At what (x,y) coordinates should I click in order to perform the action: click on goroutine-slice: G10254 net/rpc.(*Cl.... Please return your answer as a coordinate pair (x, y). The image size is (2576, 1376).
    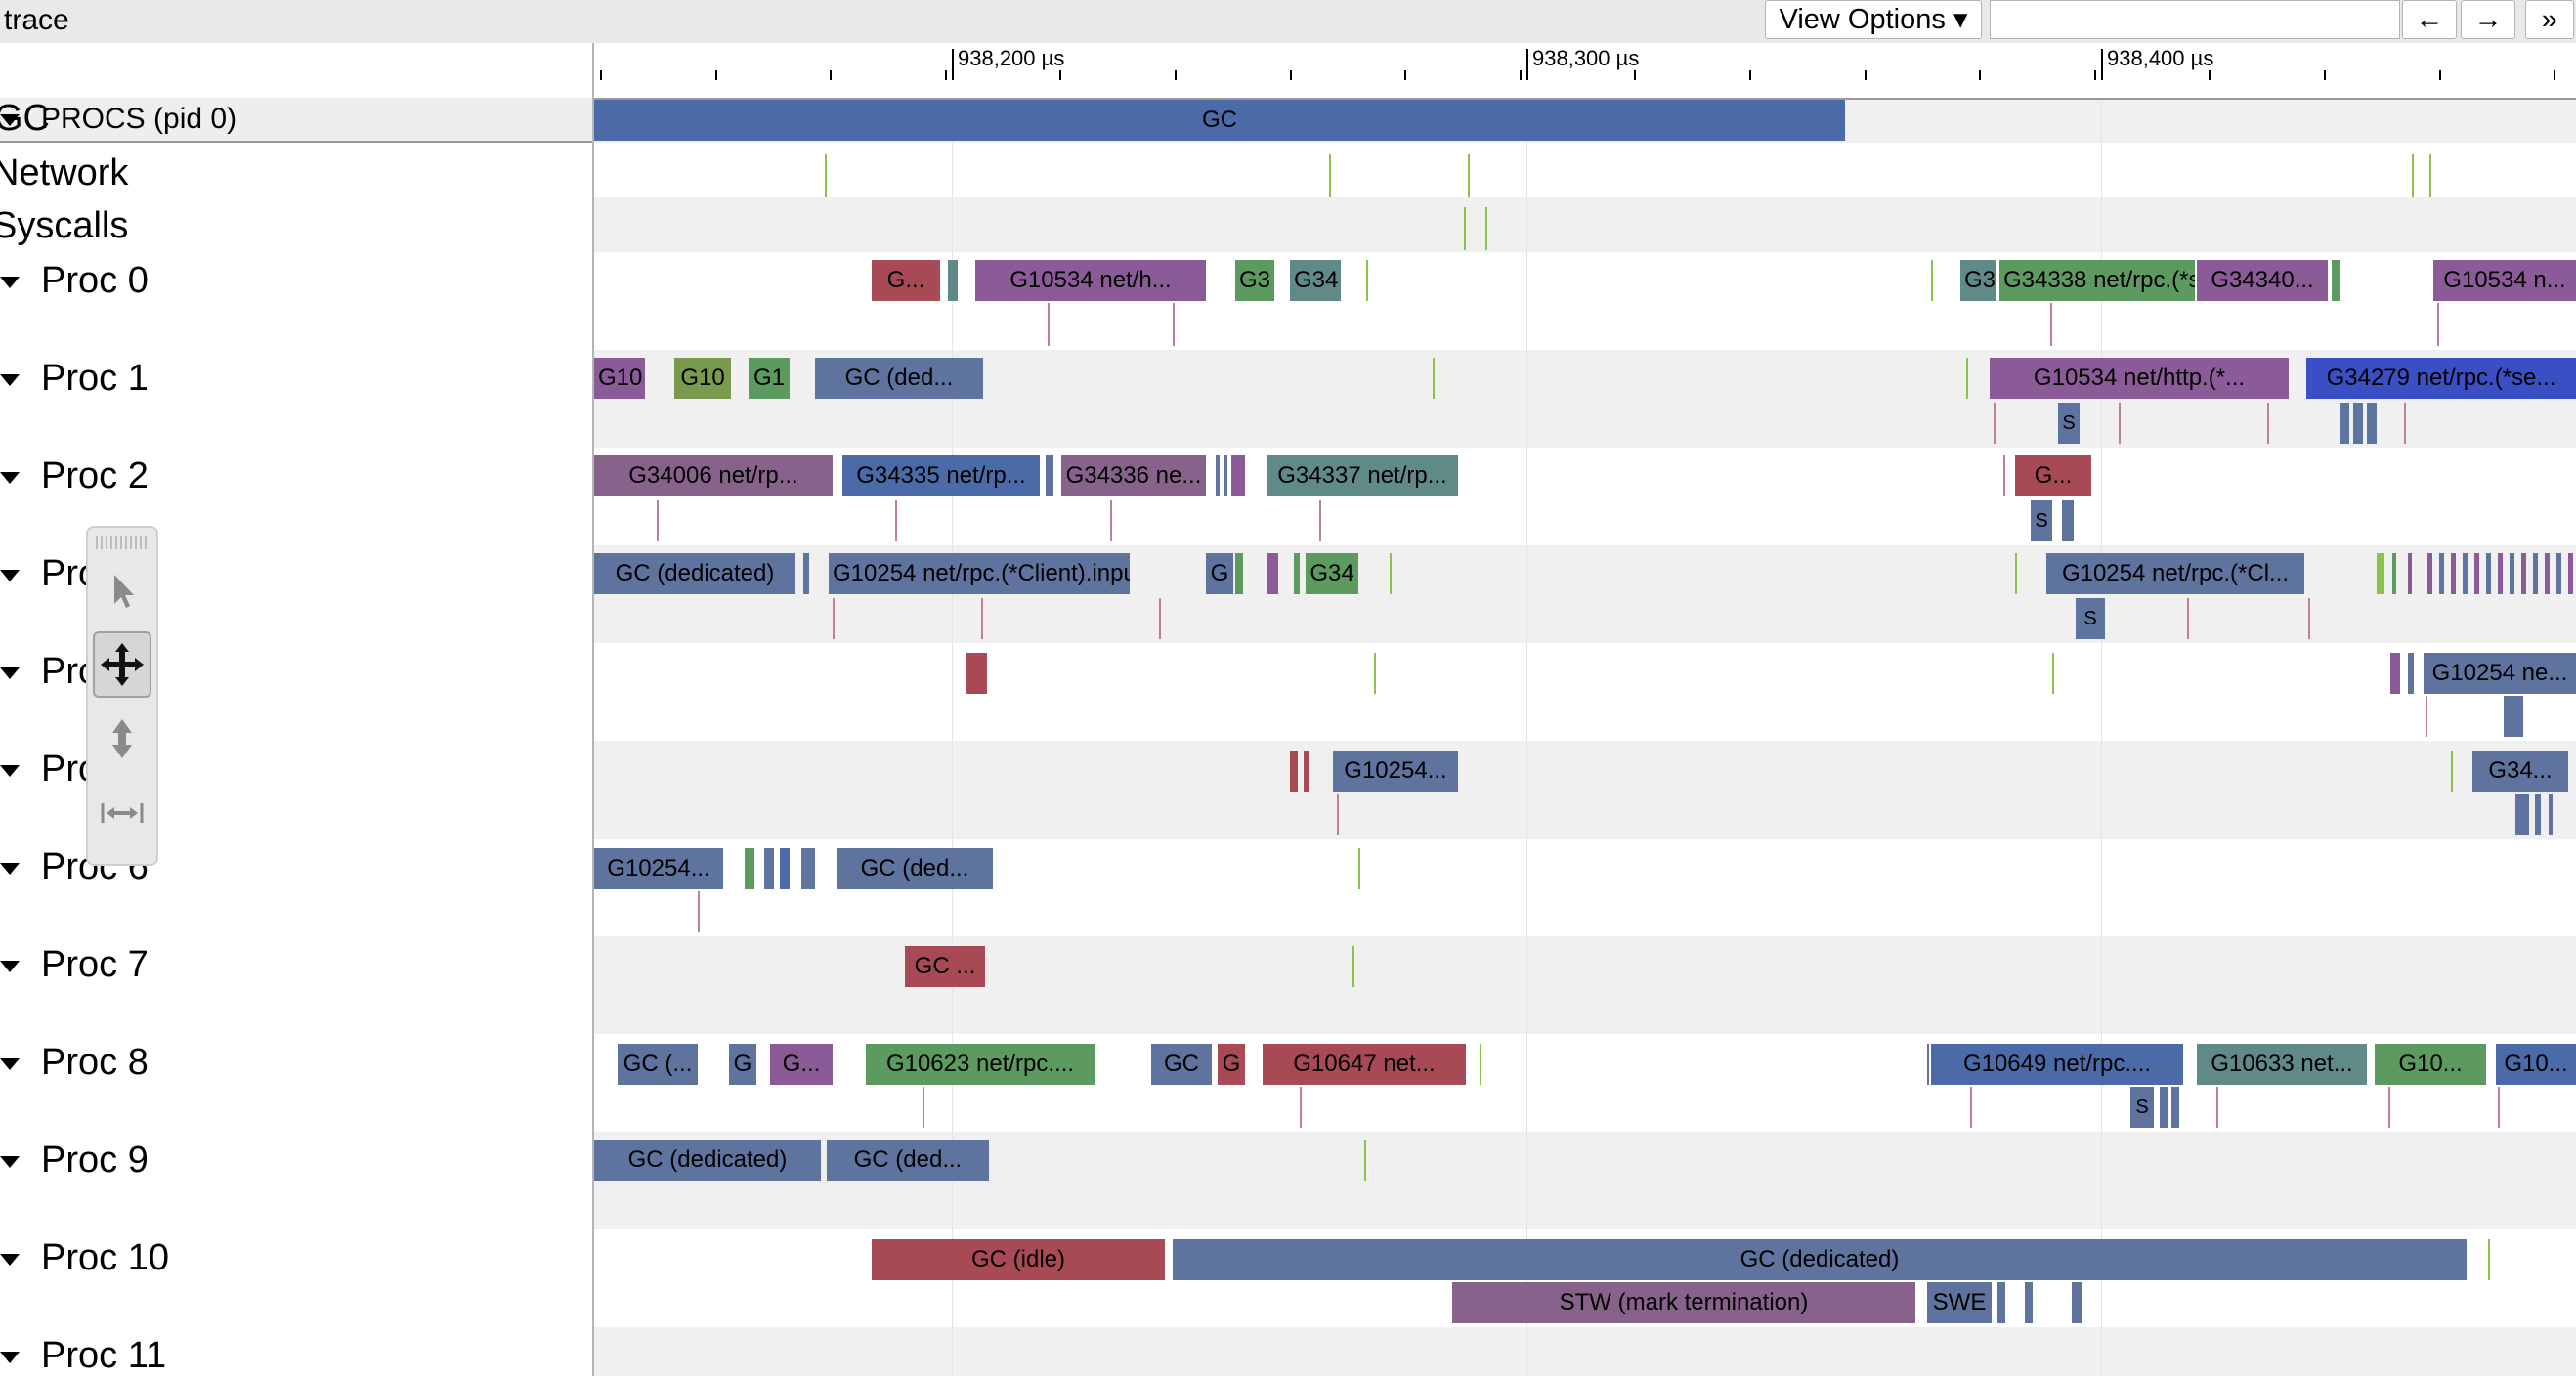
    Looking at the image, I should click on (2175, 573).